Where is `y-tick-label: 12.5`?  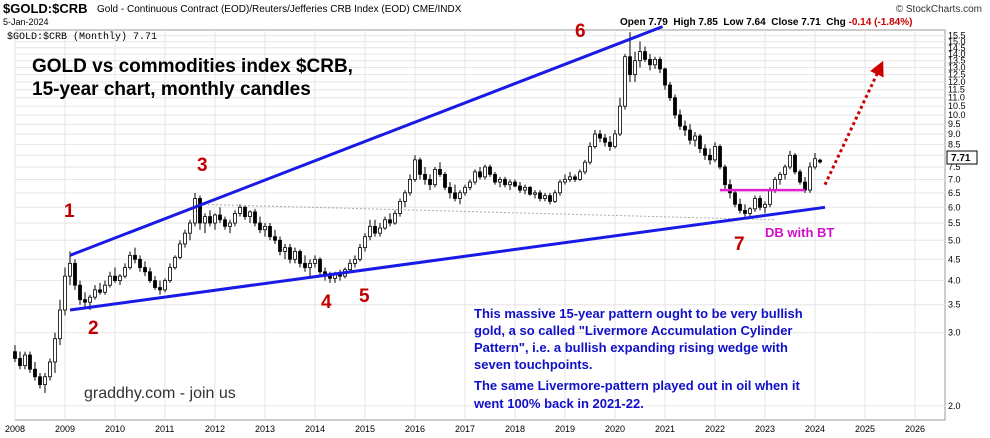 y-tick-label: 12.5 is located at coordinates (957, 75).